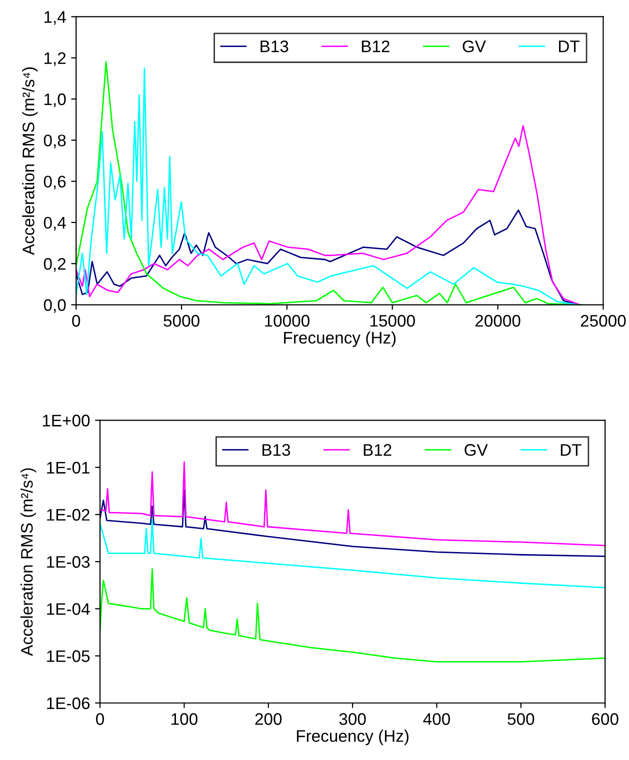 The image size is (629, 760). I want to click on y-tick-label: 1E-02, so click(68, 514).